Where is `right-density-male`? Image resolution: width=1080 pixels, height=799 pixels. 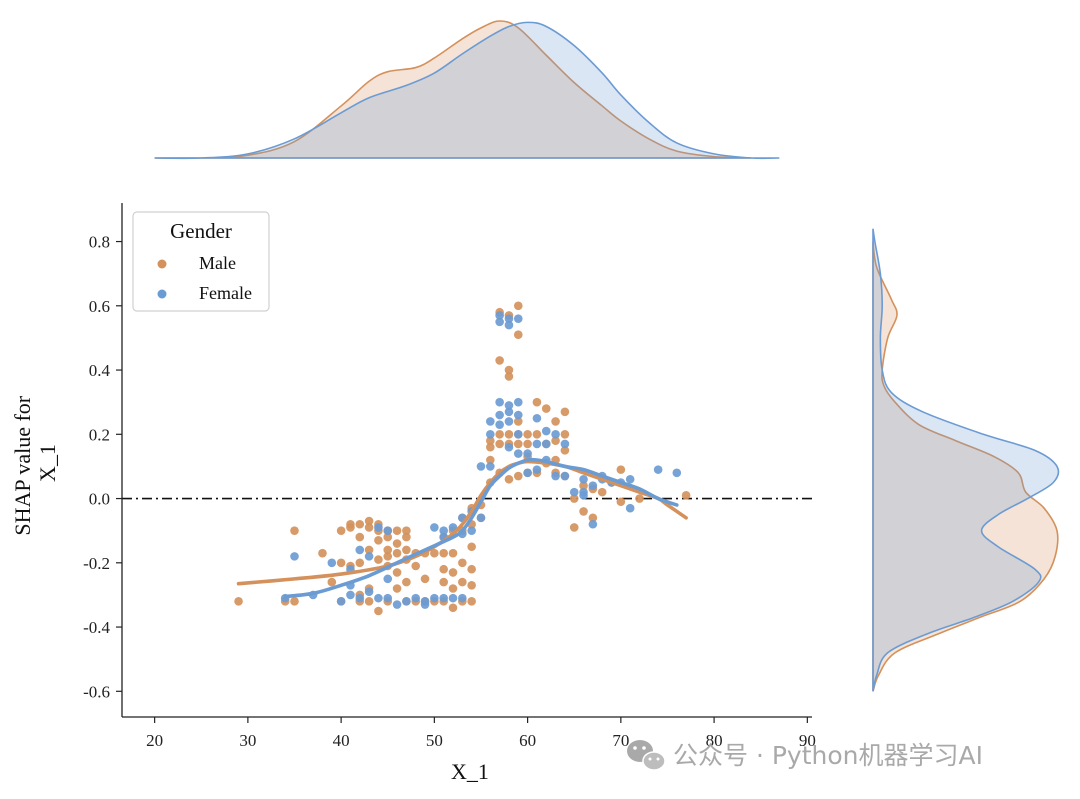 right-density-male is located at coordinates (965, 466).